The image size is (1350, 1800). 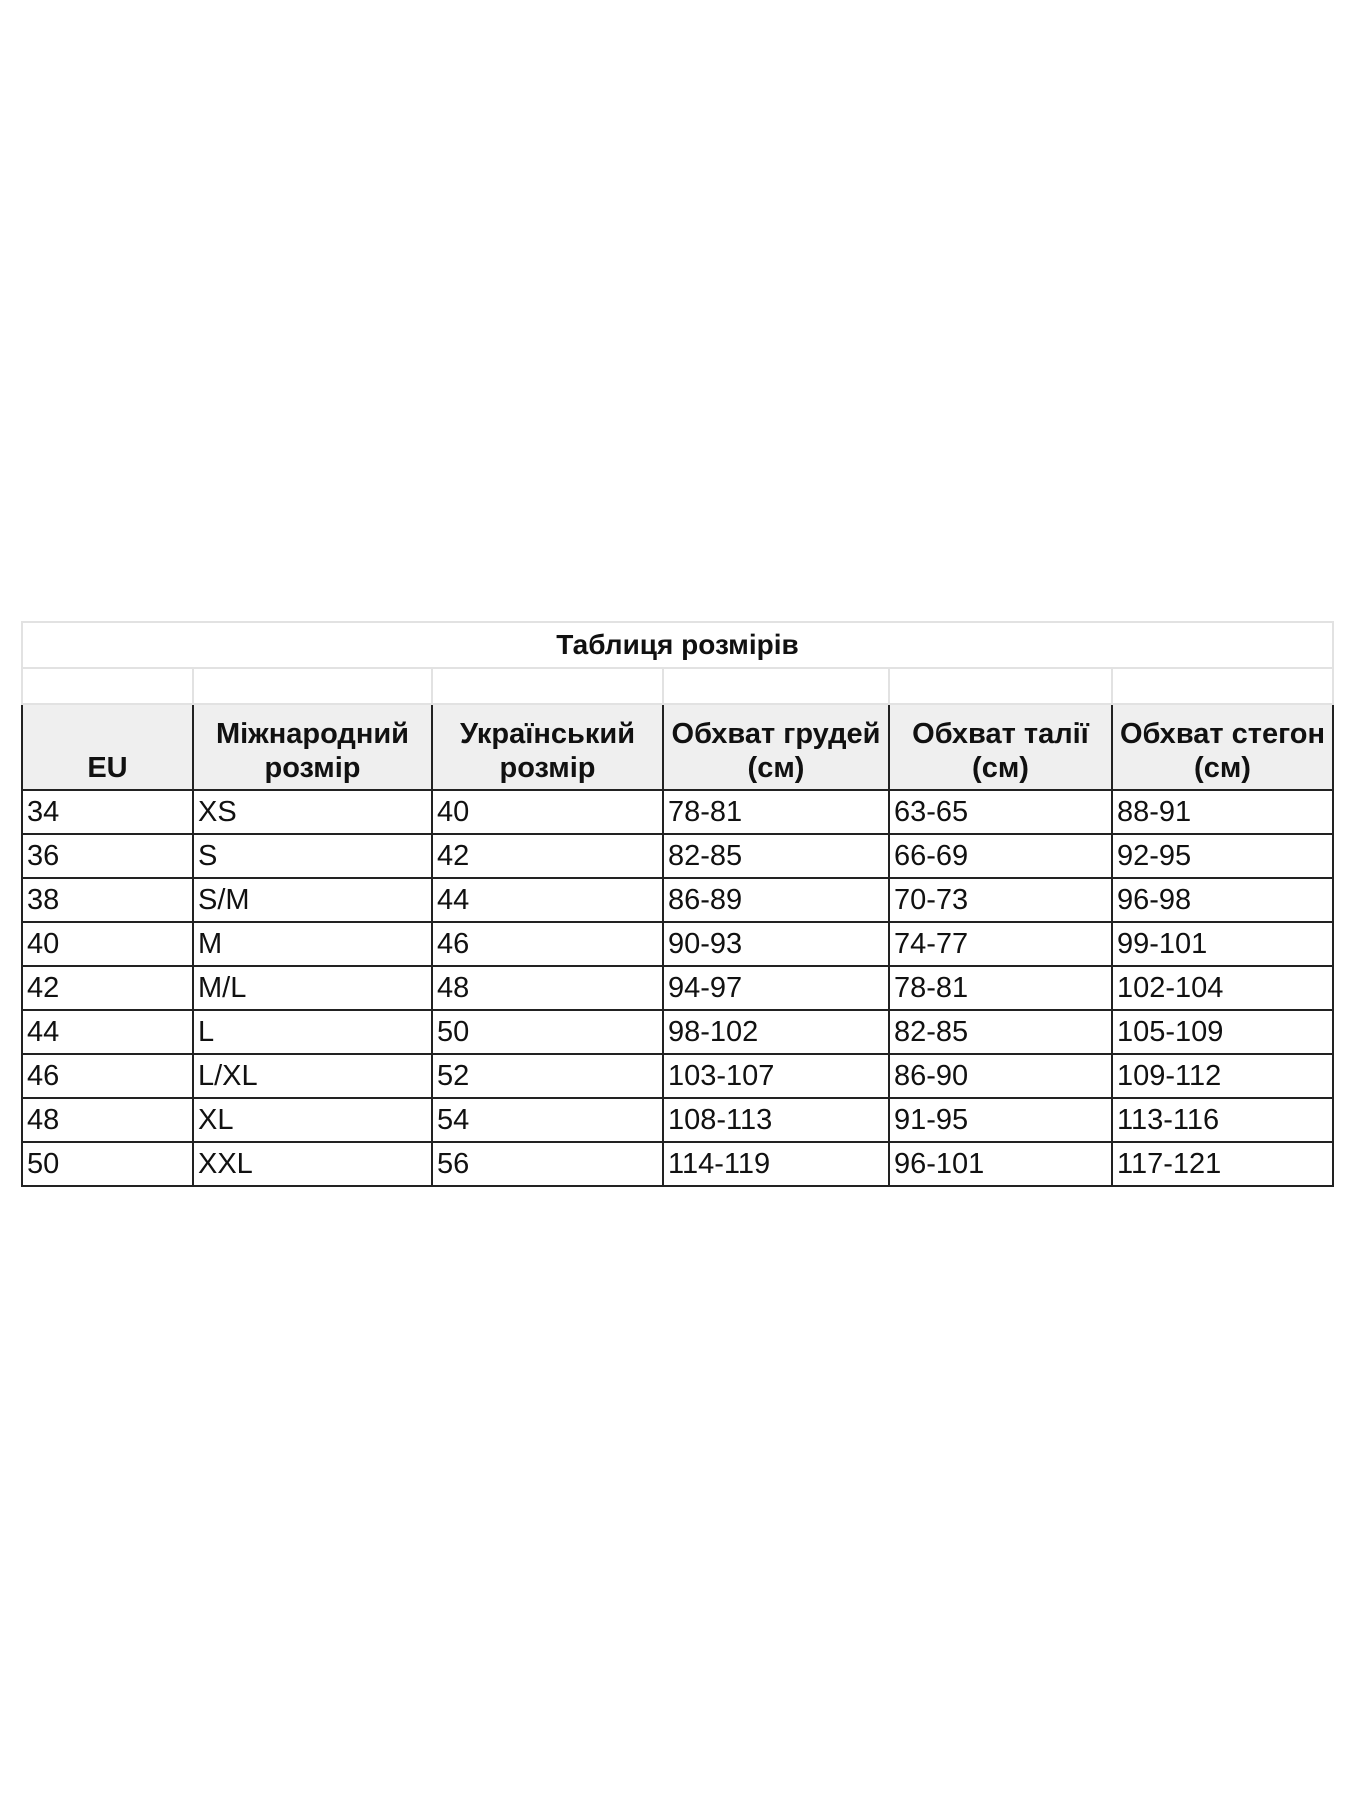 What do you see at coordinates (1222, 1076) in the screenshot?
I see `table-cell: 109-112` at bounding box center [1222, 1076].